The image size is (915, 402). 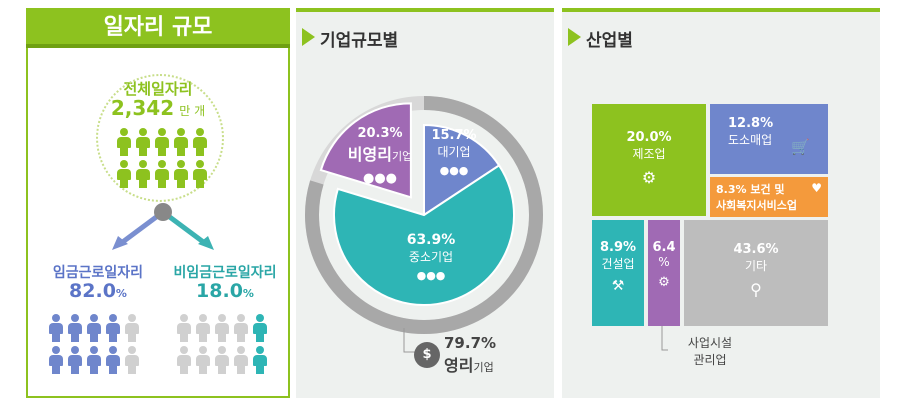 I want to click on tile-facility: 6.4 % ⚙, so click(x=664, y=273).